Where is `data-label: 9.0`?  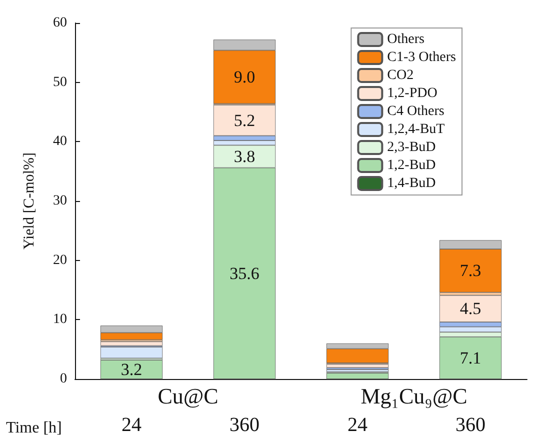 data-label: 9.0 is located at coordinates (245, 76).